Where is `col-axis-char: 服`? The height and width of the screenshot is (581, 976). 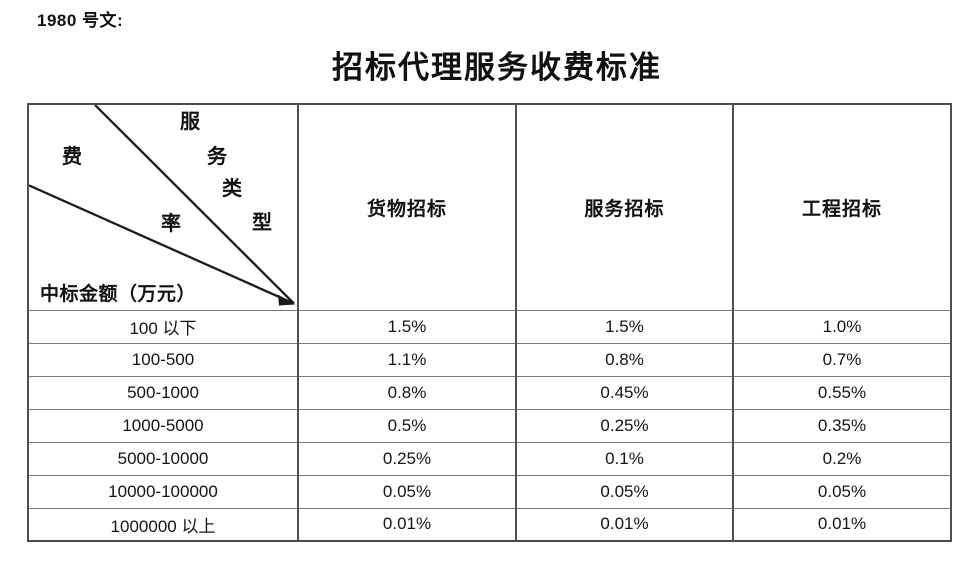
col-axis-char: 服 is located at coordinates (190, 122).